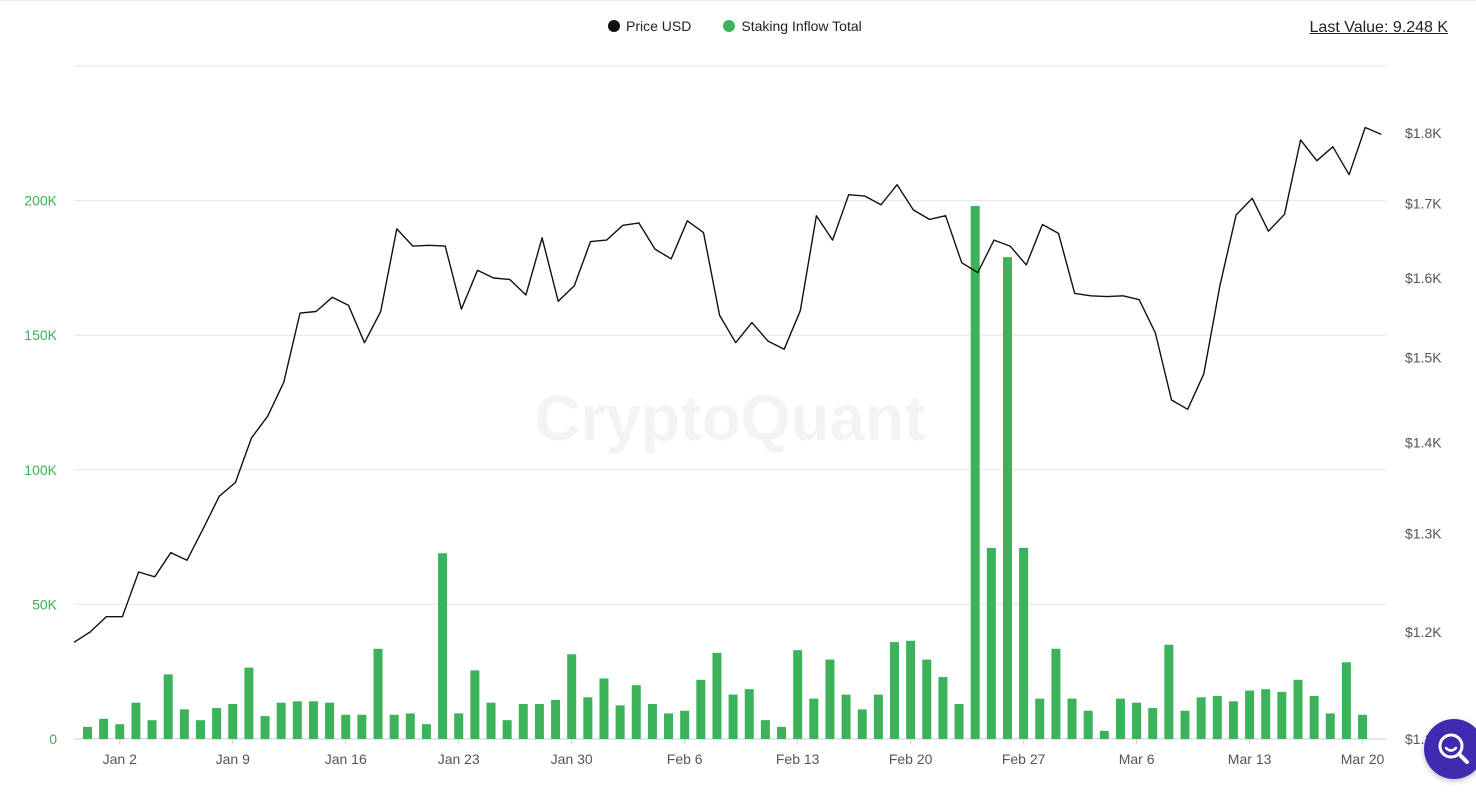 The image size is (1476, 794). What do you see at coordinates (729, 26) in the screenshot?
I see `inflow-legend-dot` at bounding box center [729, 26].